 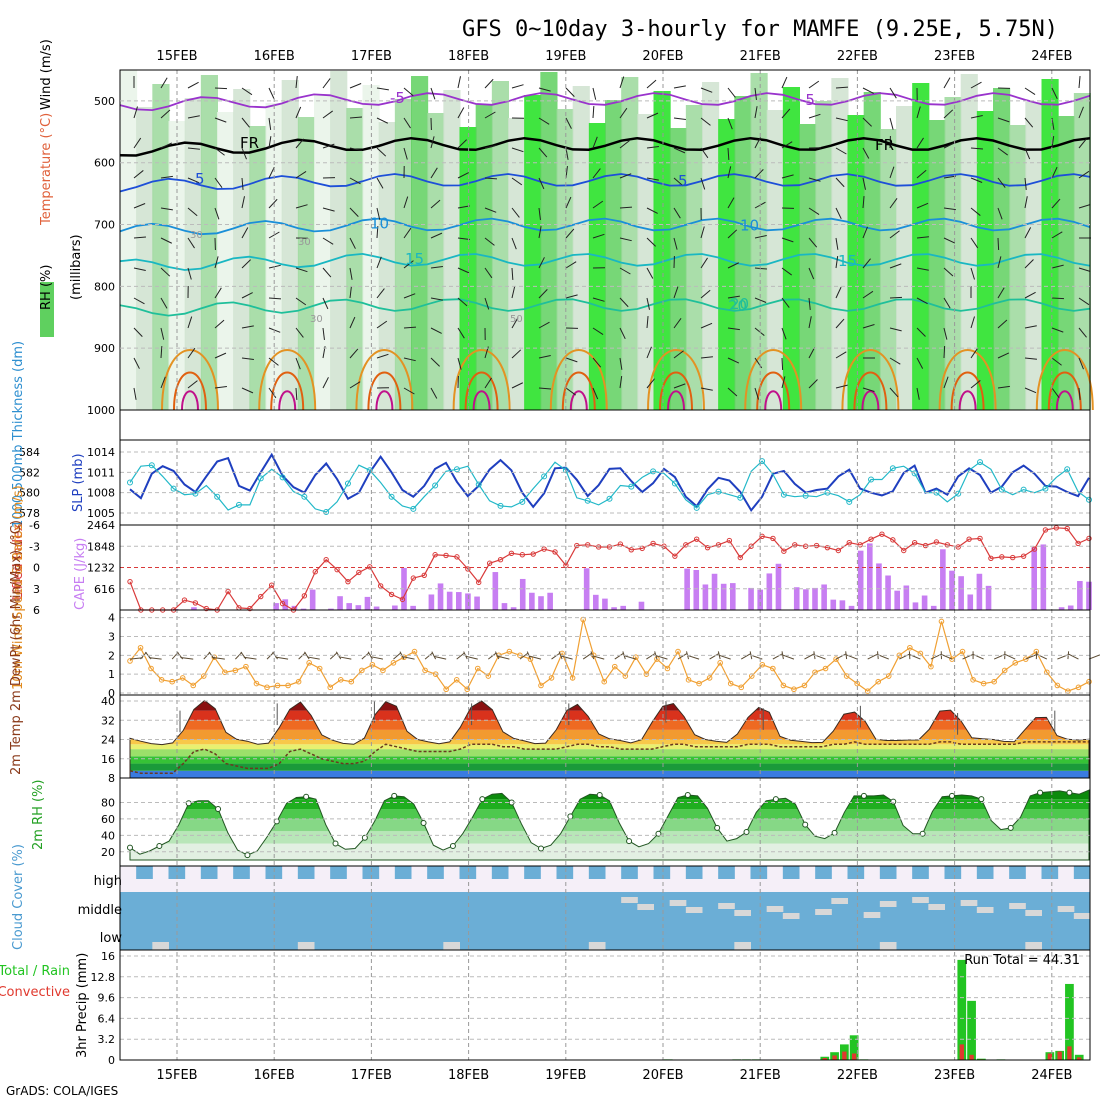 What do you see at coordinates (101, 546) in the screenshot?
I see `cape-tick-label: 1848` at bounding box center [101, 546].